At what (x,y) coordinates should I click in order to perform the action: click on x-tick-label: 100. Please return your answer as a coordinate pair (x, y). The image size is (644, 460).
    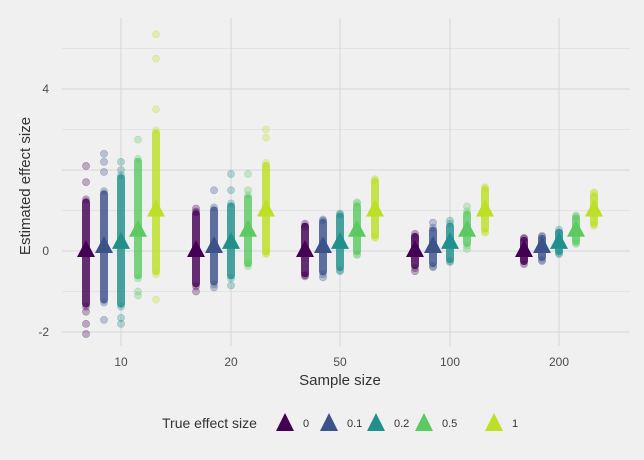
    Looking at the image, I should click on (450, 362).